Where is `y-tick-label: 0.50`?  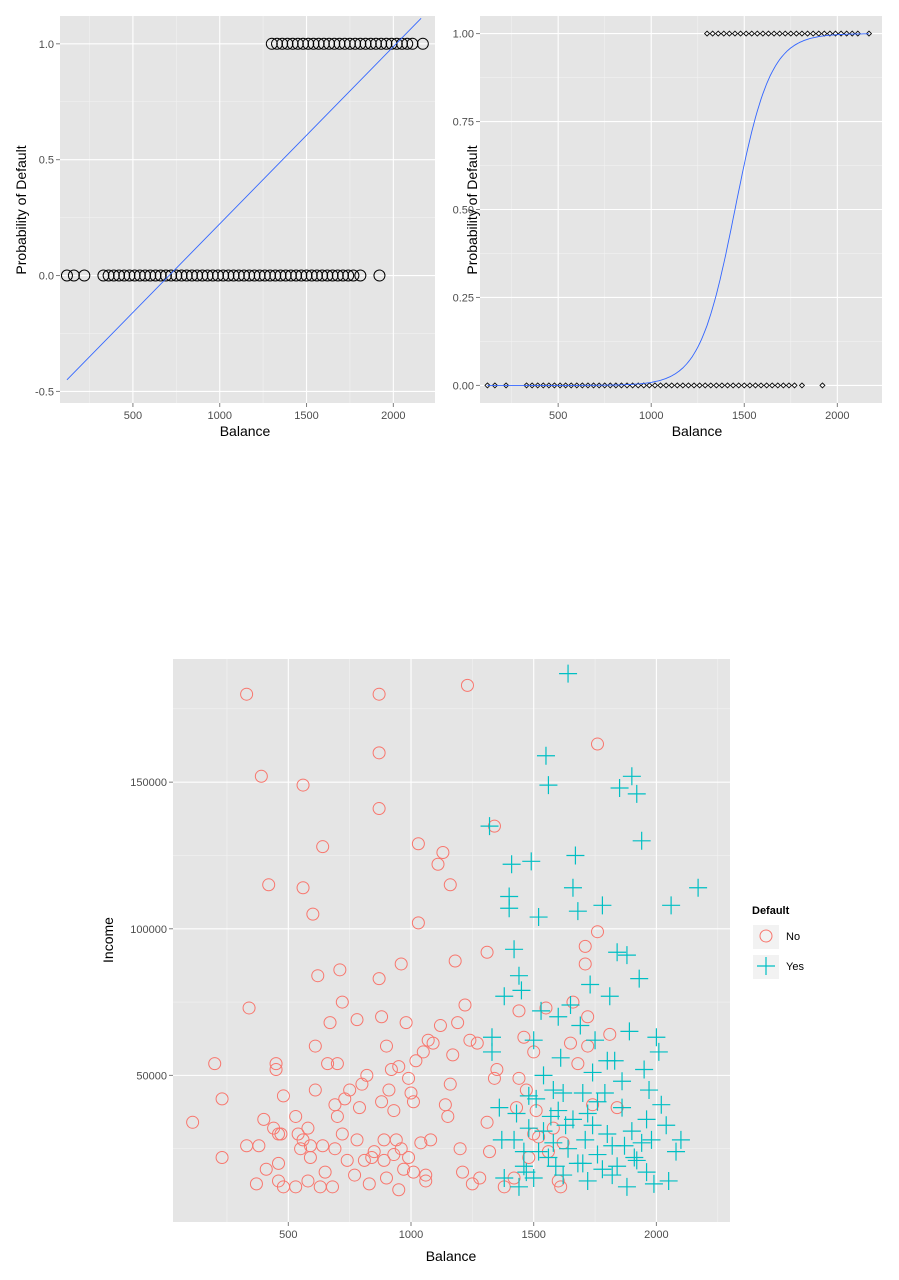
y-tick-label: 0.50 is located at coordinates (463, 211).